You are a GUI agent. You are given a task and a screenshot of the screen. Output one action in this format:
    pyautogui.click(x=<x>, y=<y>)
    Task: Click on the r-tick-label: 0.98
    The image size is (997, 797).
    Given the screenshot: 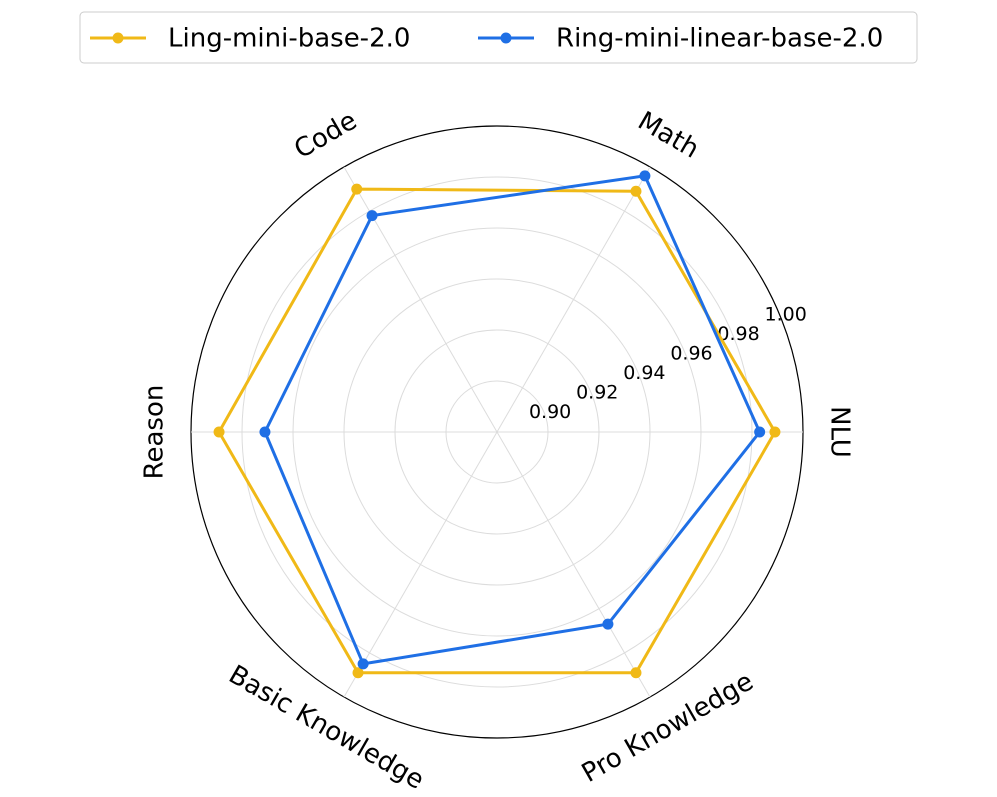 What is the action you would take?
    pyautogui.click(x=738, y=334)
    